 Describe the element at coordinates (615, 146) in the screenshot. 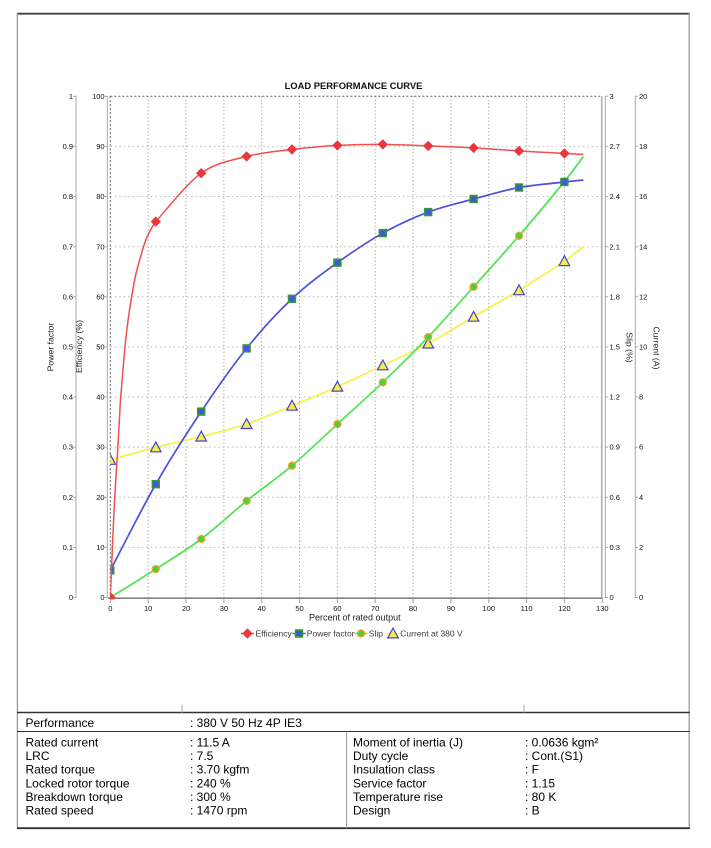

I see `svg-text: 2.7` at that location.